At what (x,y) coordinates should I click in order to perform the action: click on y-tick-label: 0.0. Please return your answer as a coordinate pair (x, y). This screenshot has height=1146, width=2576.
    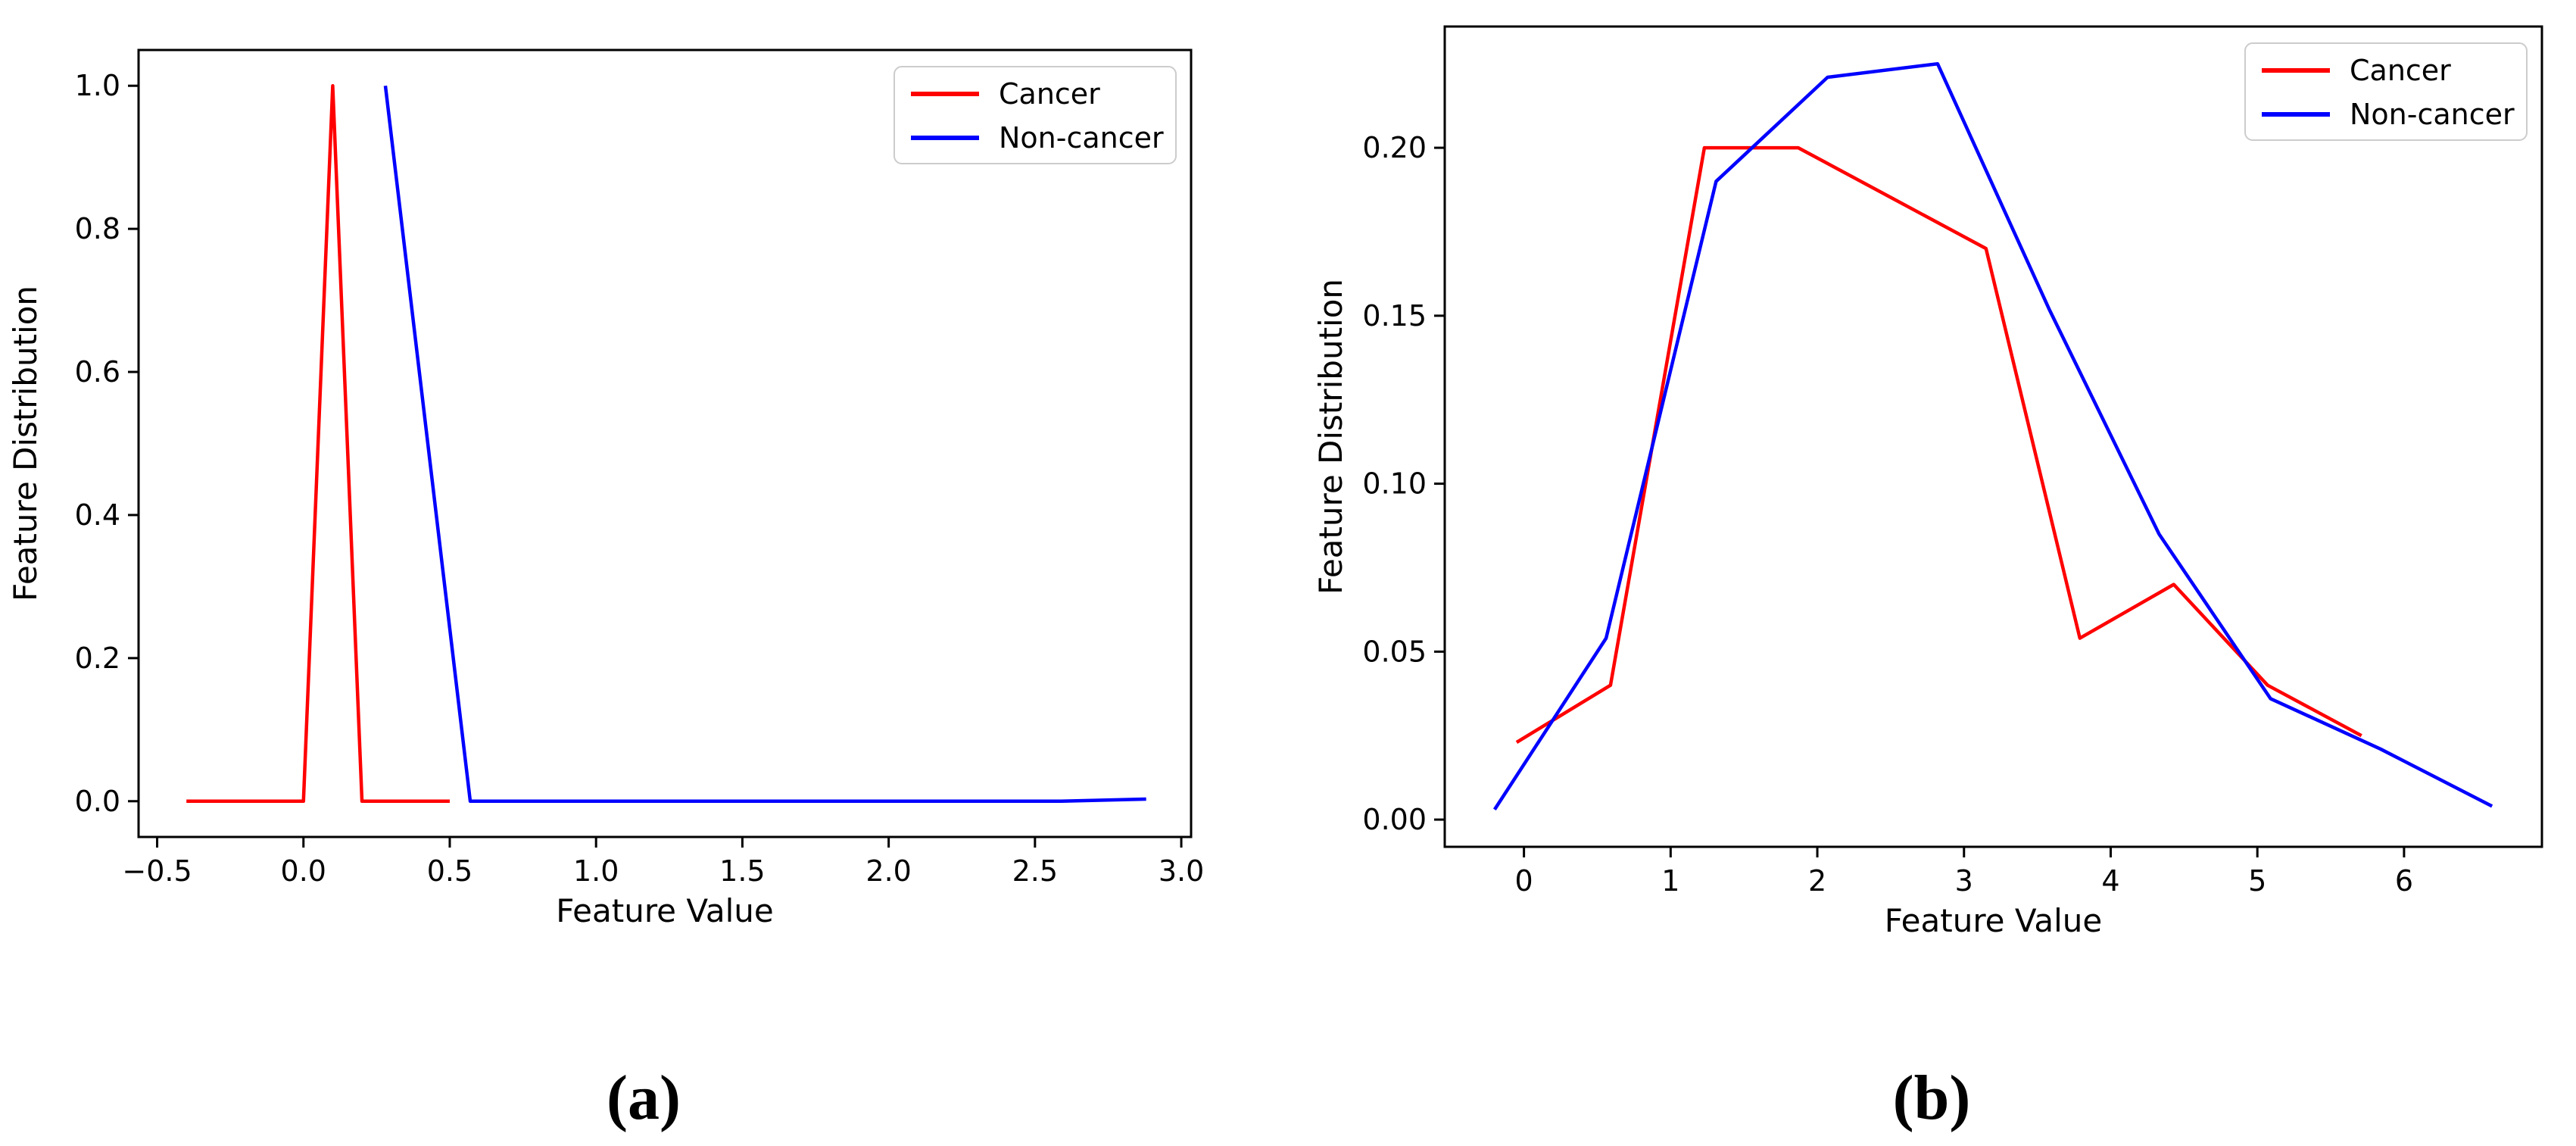
    Looking at the image, I should click on (97, 801).